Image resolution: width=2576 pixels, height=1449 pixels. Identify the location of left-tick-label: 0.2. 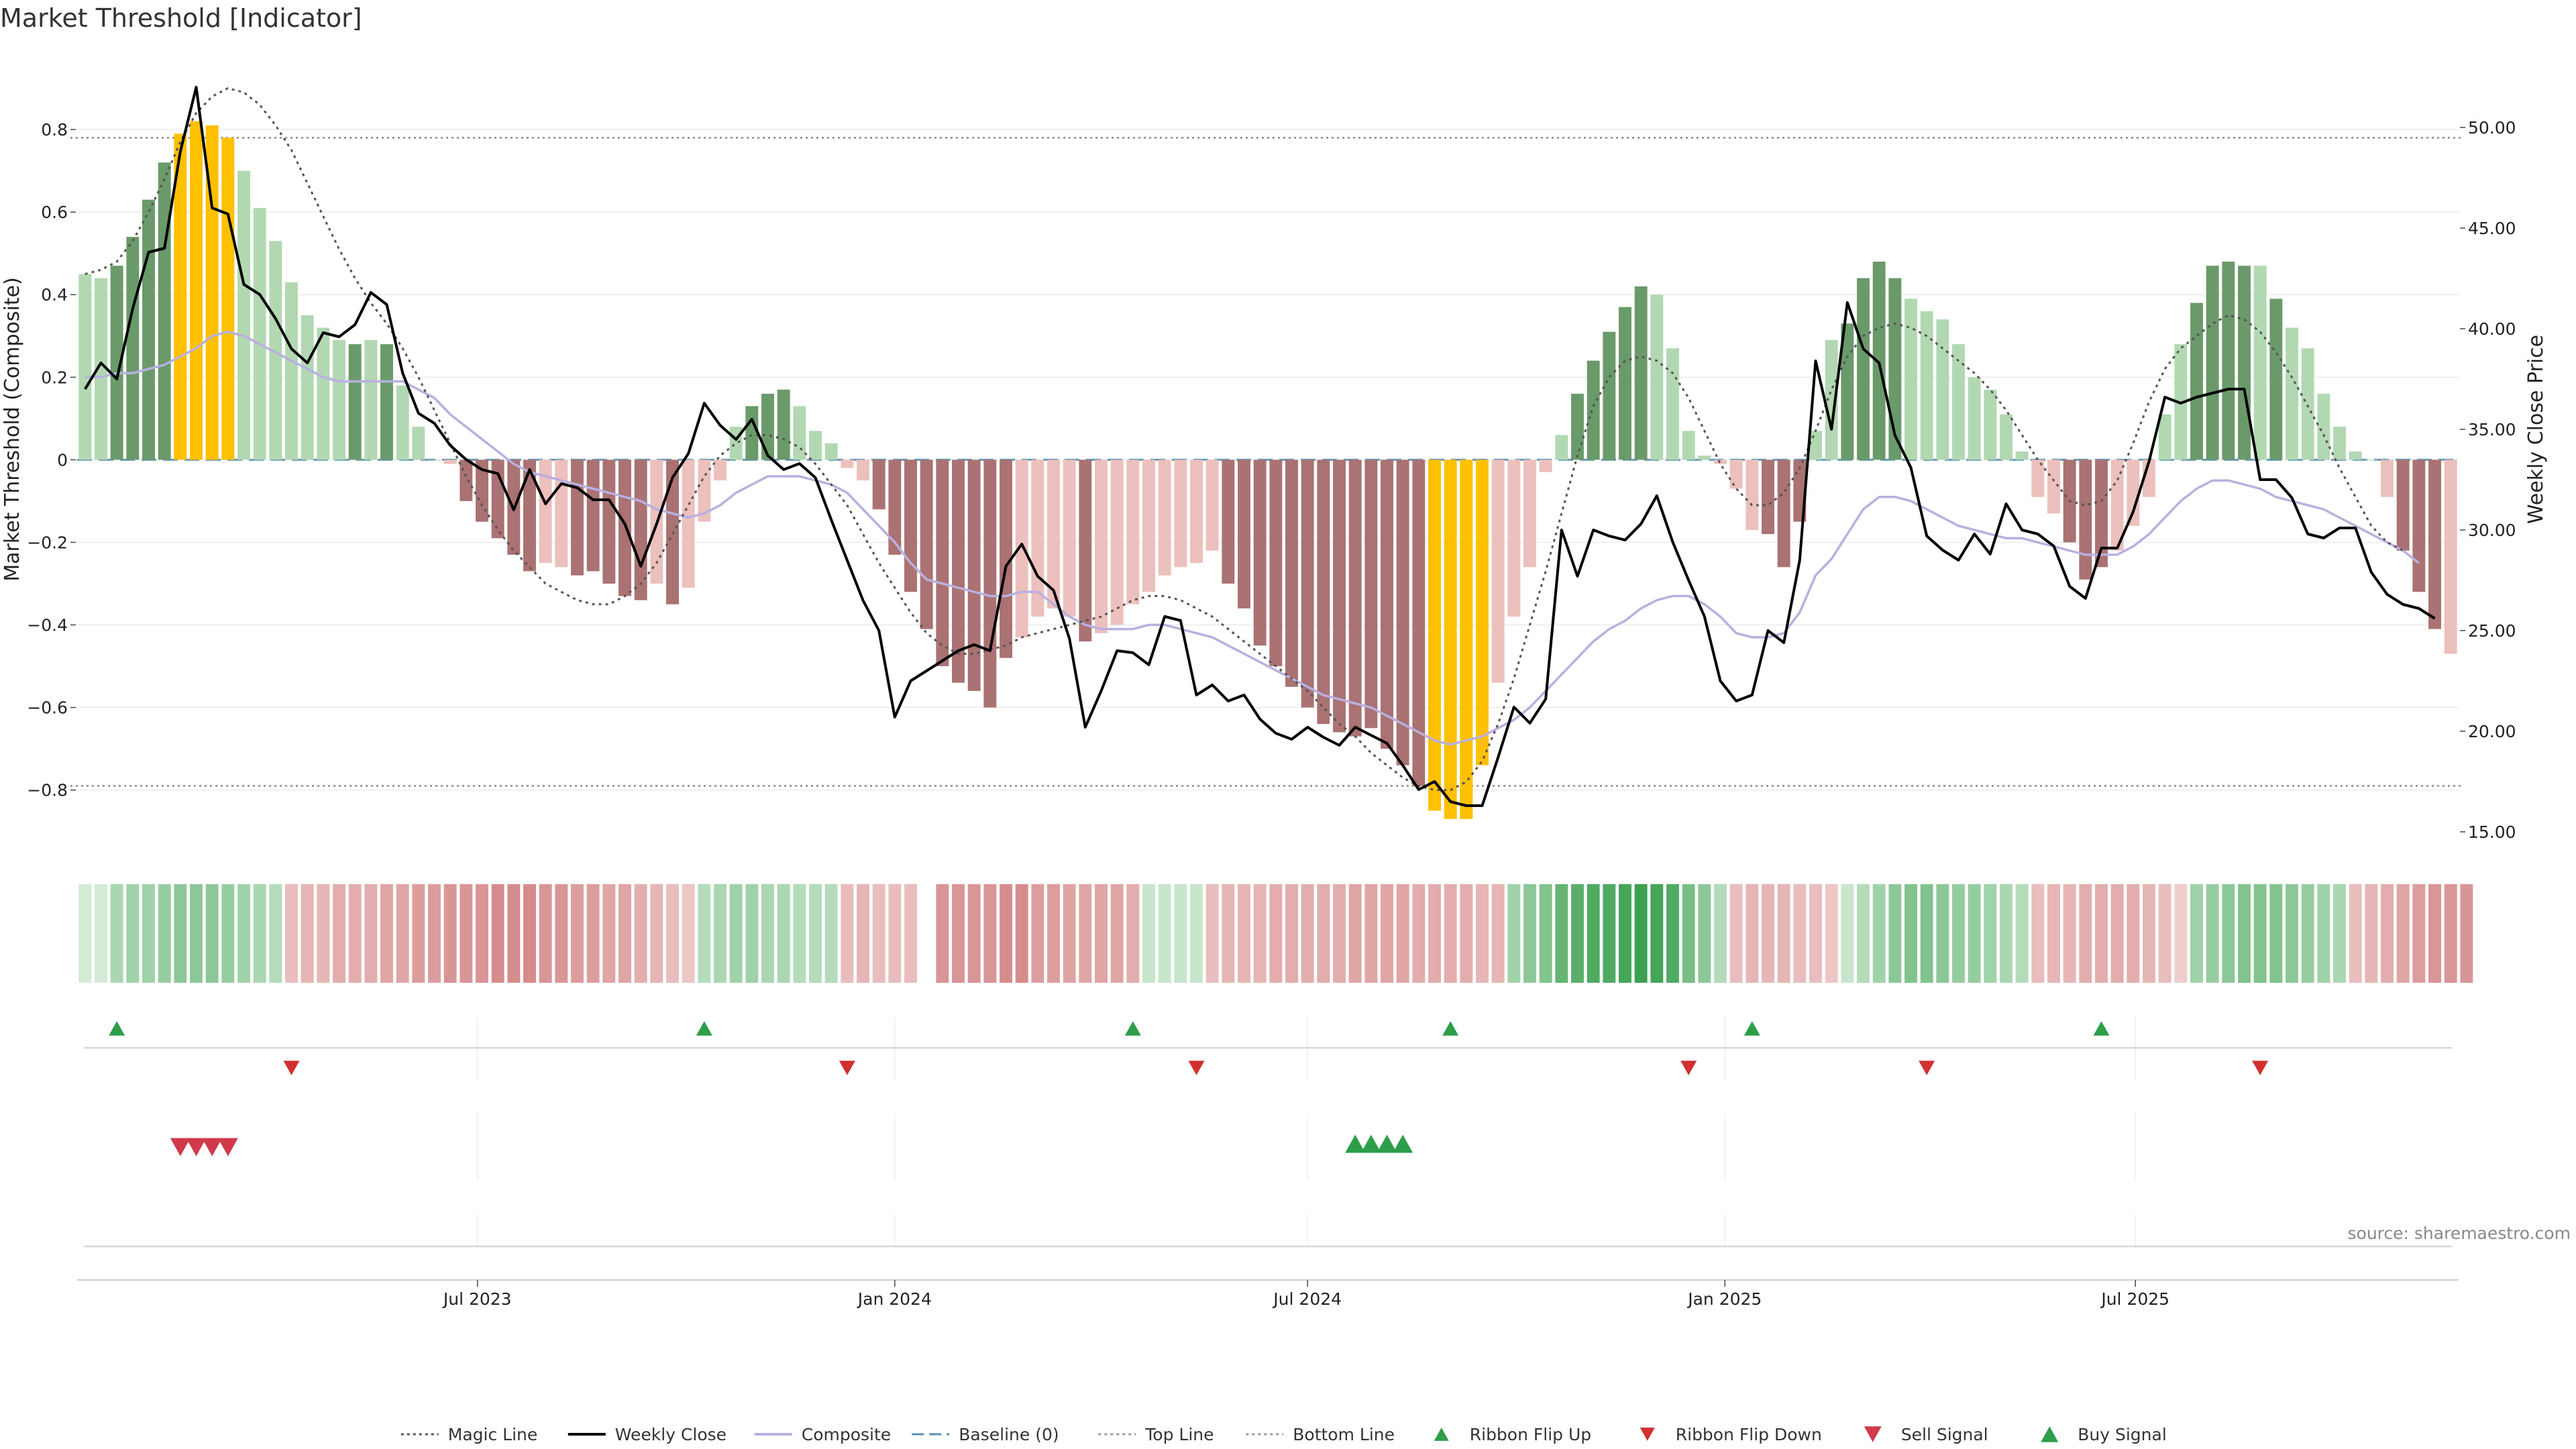
(54, 377).